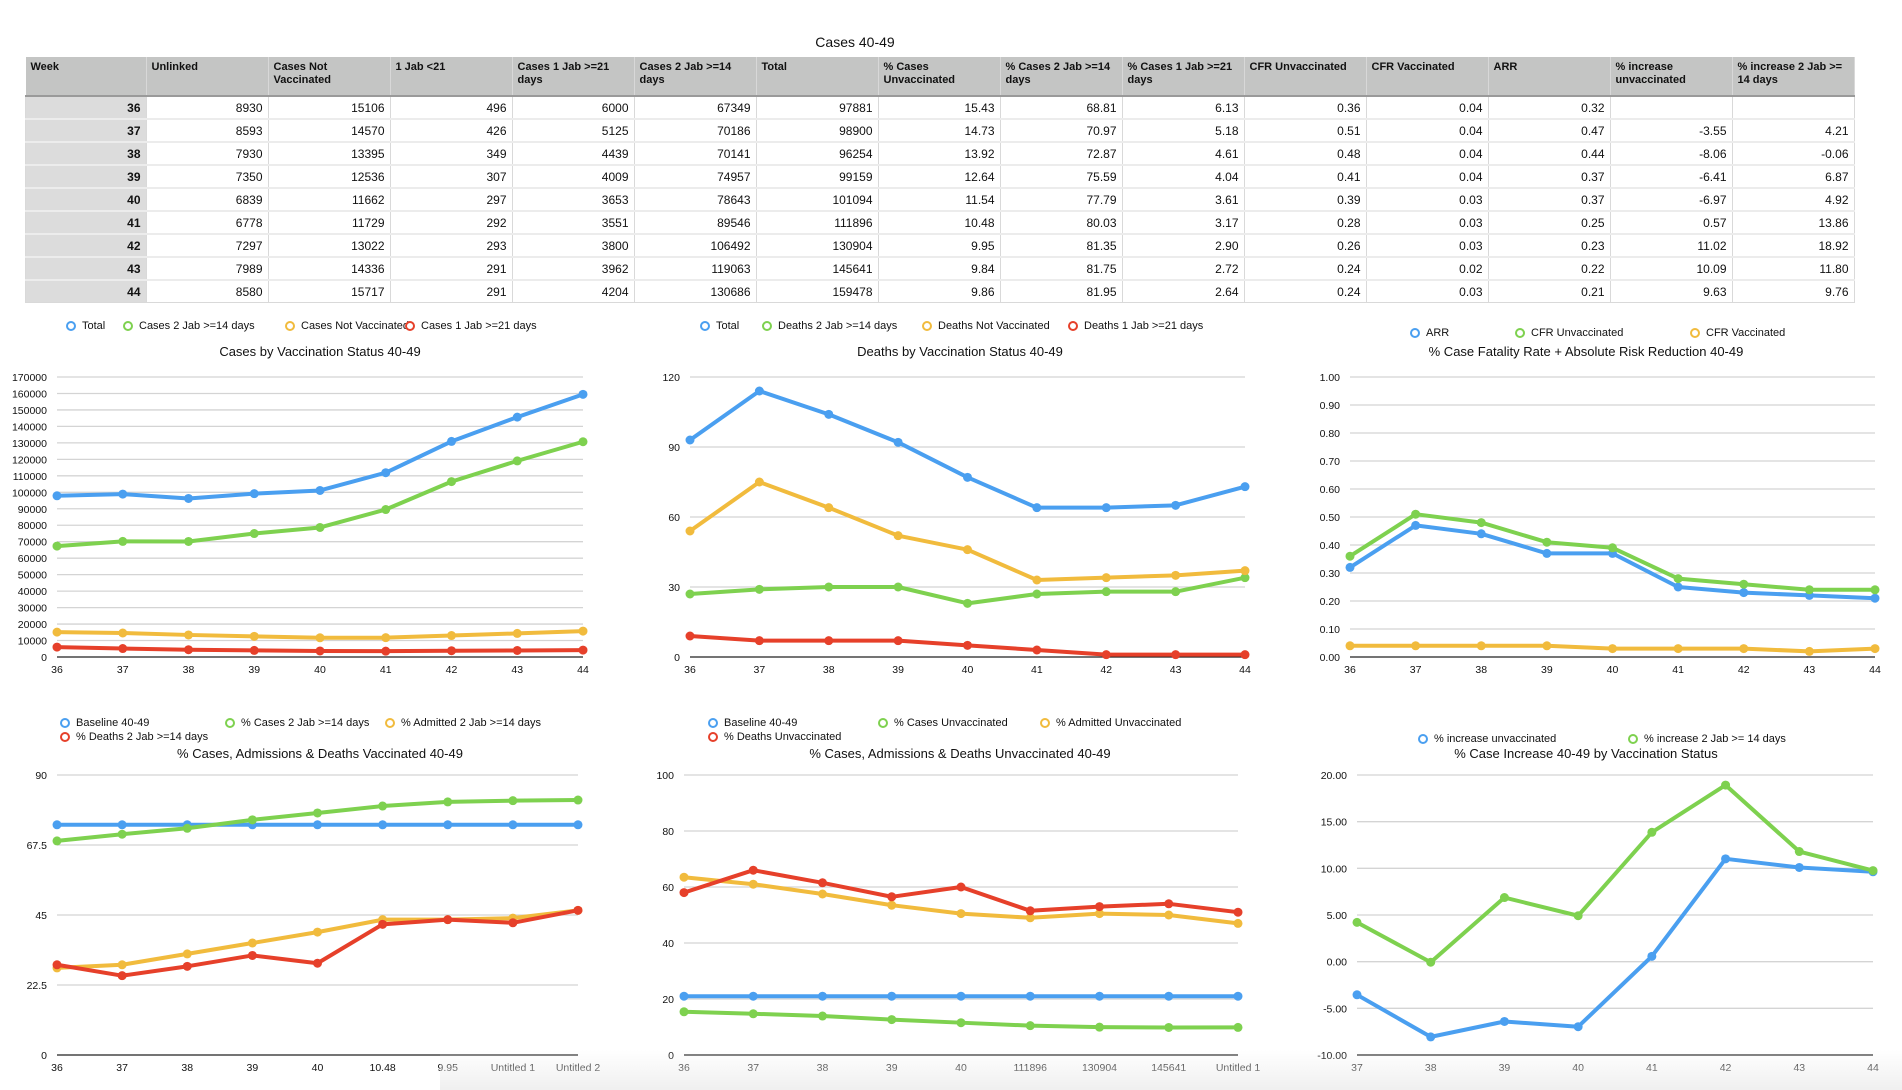 This screenshot has width=1902, height=1090. What do you see at coordinates (463, 723) in the screenshot?
I see `legend-item: % Admitted 2 Jab >=14 days` at bounding box center [463, 723].